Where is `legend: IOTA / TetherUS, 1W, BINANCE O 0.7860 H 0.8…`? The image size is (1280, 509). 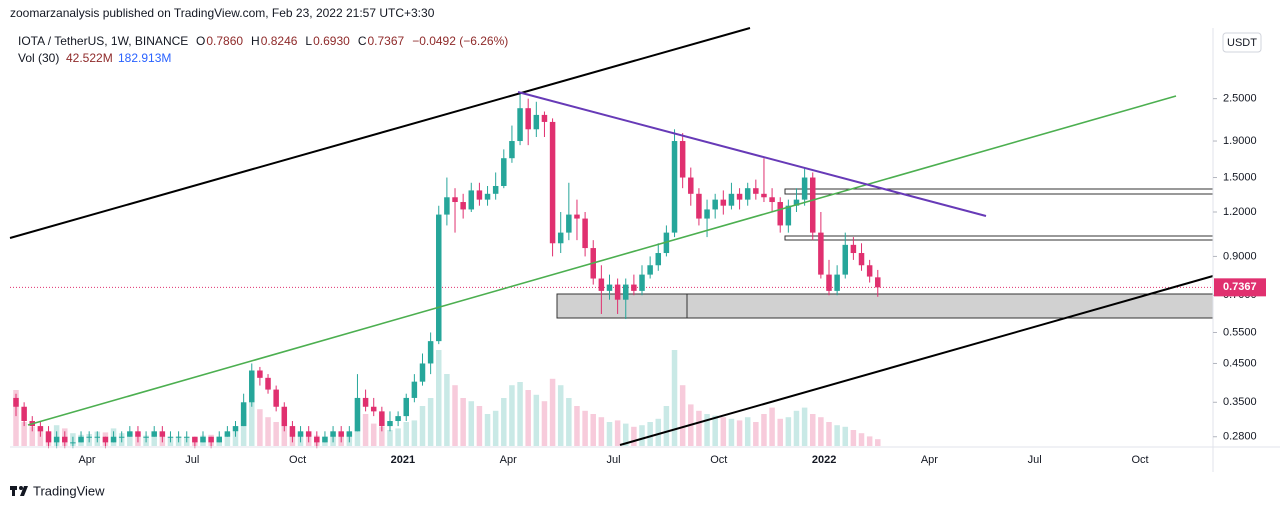
legend: IOTA / TetherUS, 1W, BINANCE O 0.7860 H 0.8… is located at coordinates (263, 49).